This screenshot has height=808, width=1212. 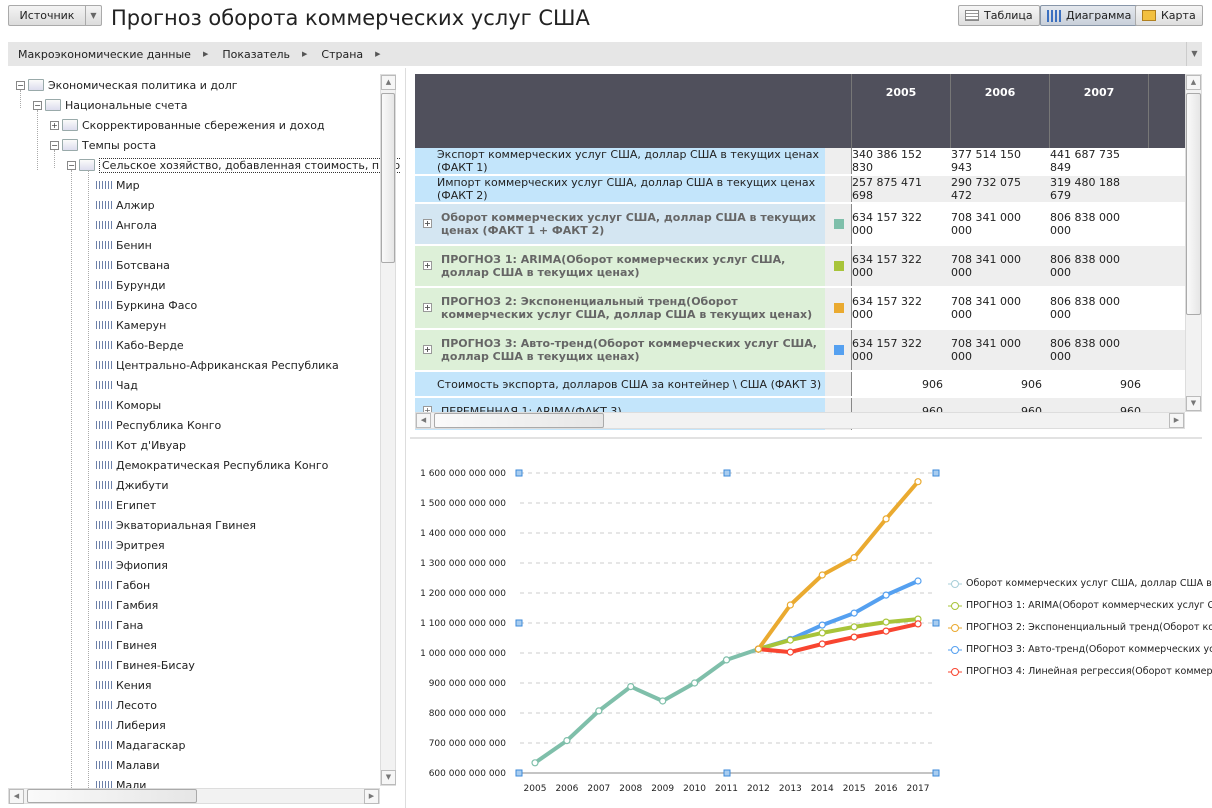 I want to click on tree-item: Эфиопия, so click(x=132, y=565).